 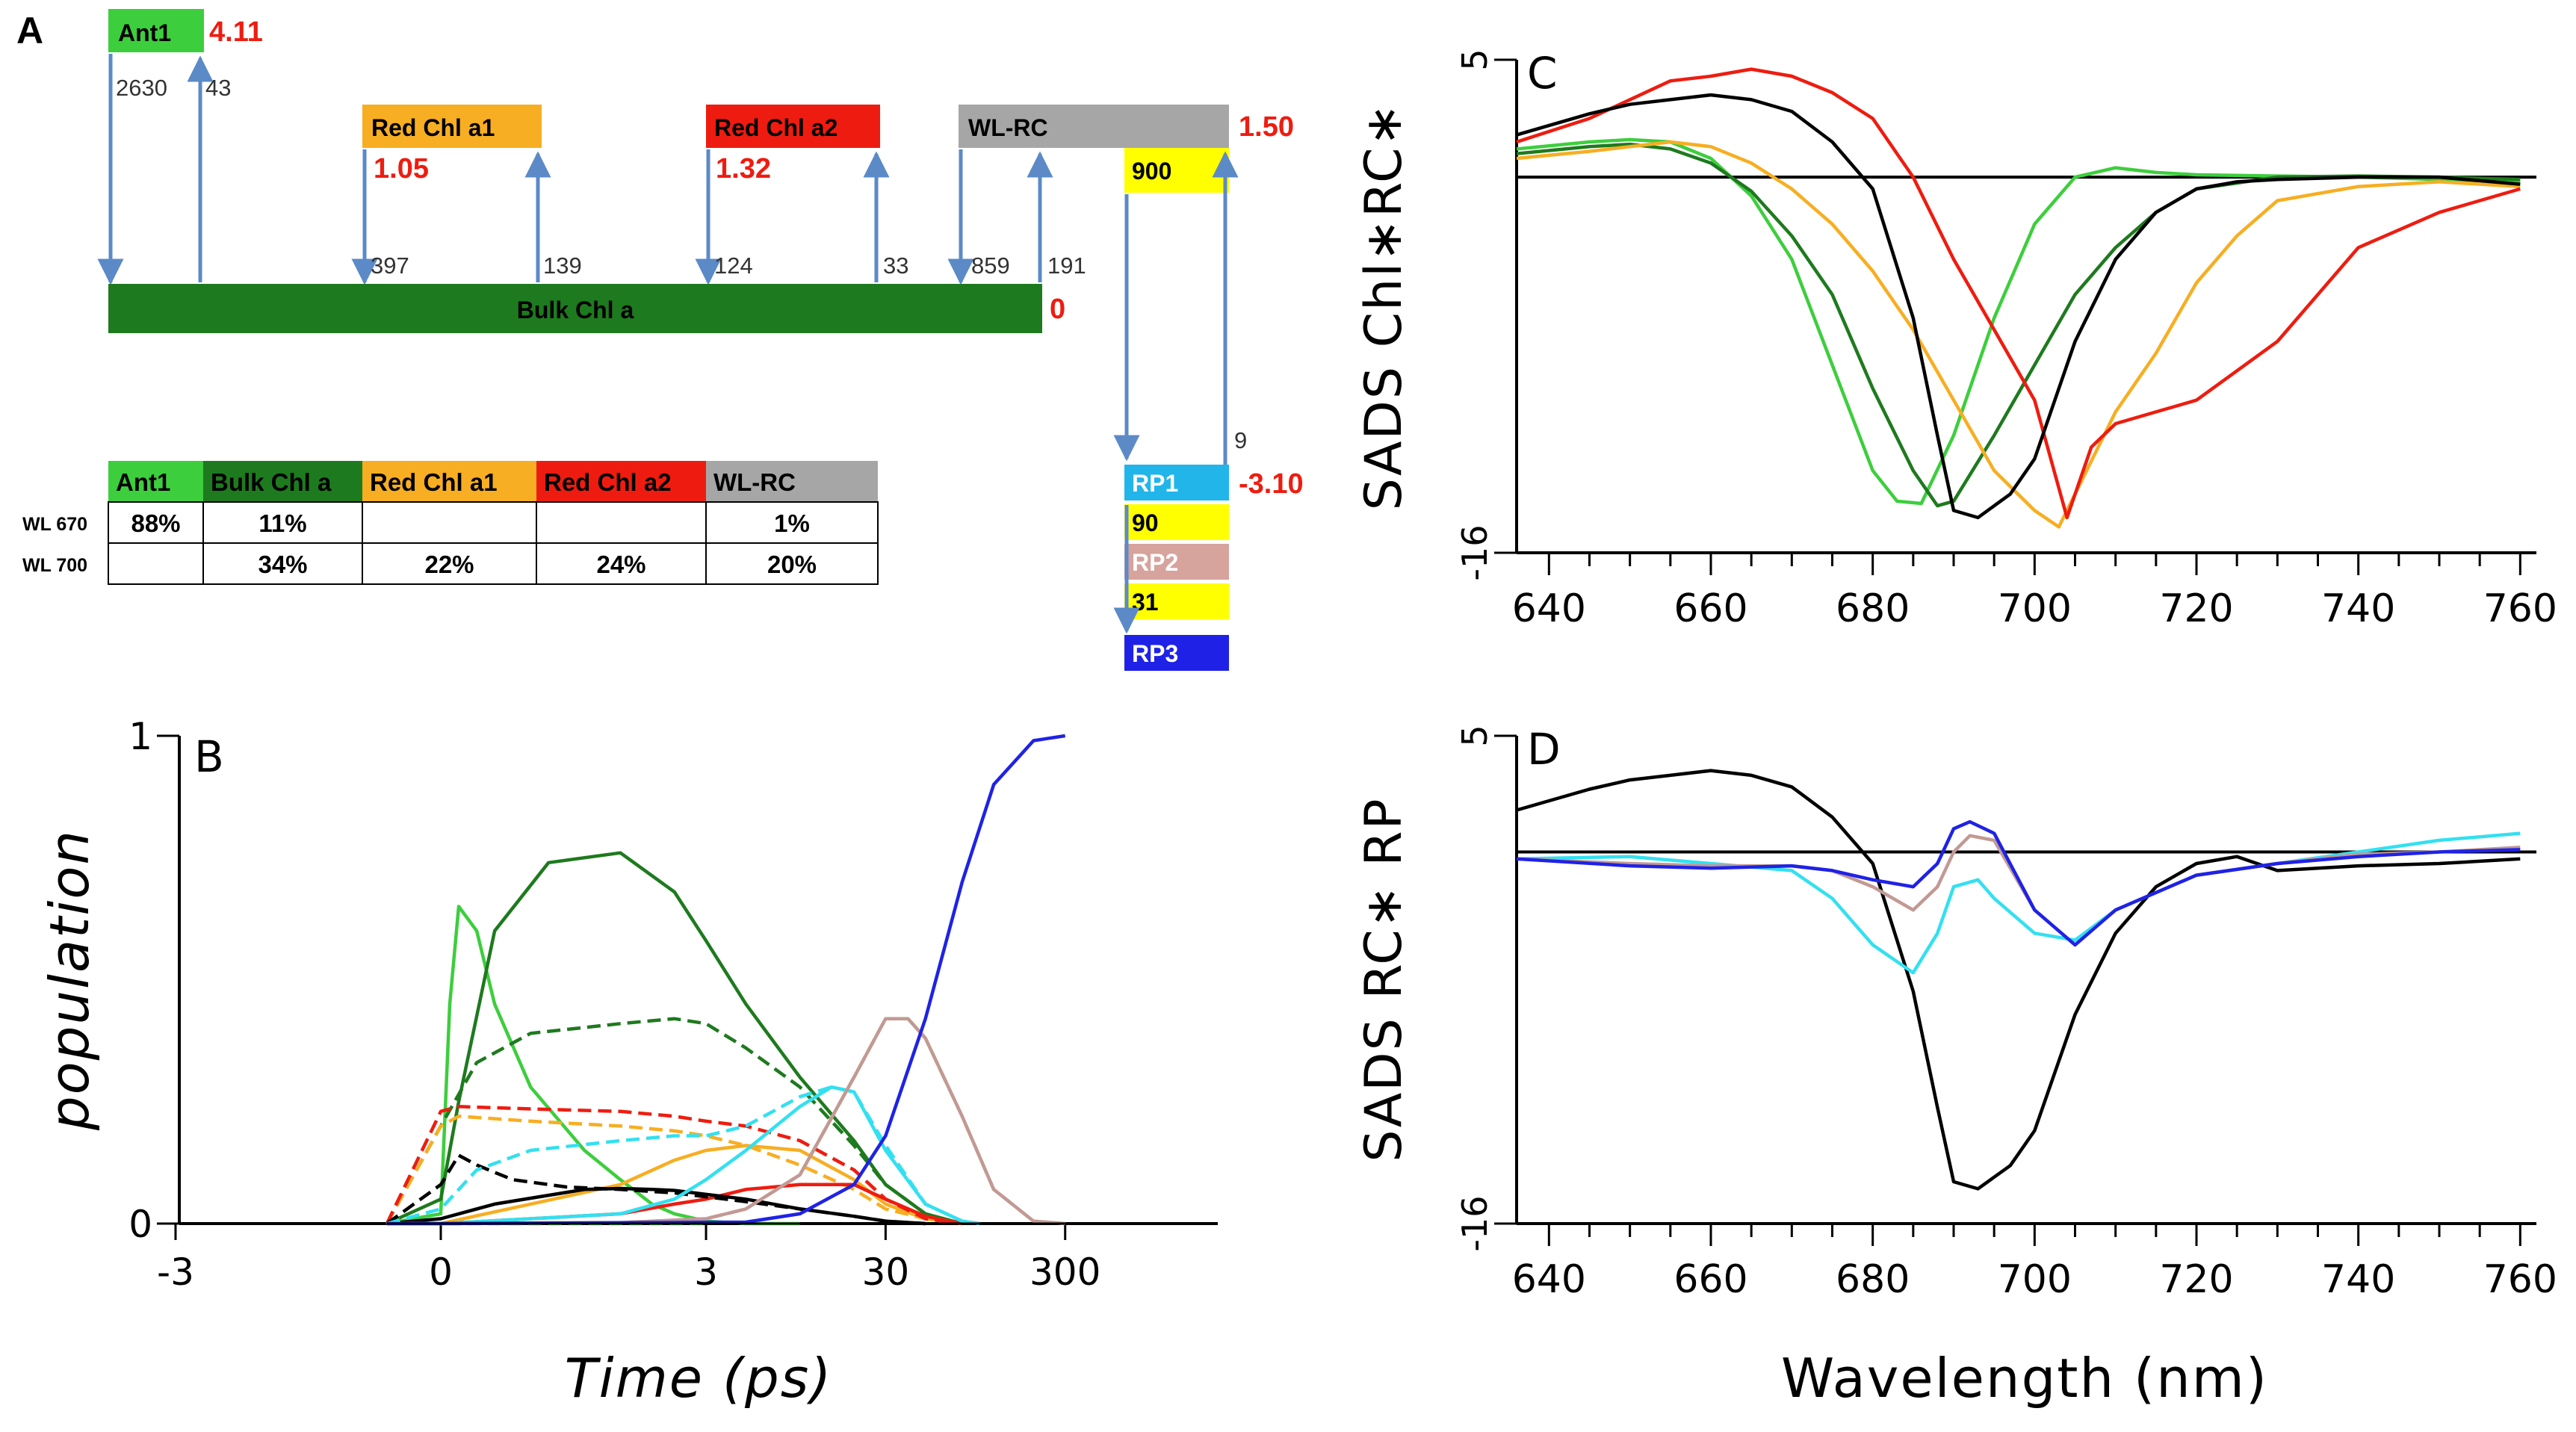 I want to click on rp2-box, so click(x=1176, y=562).